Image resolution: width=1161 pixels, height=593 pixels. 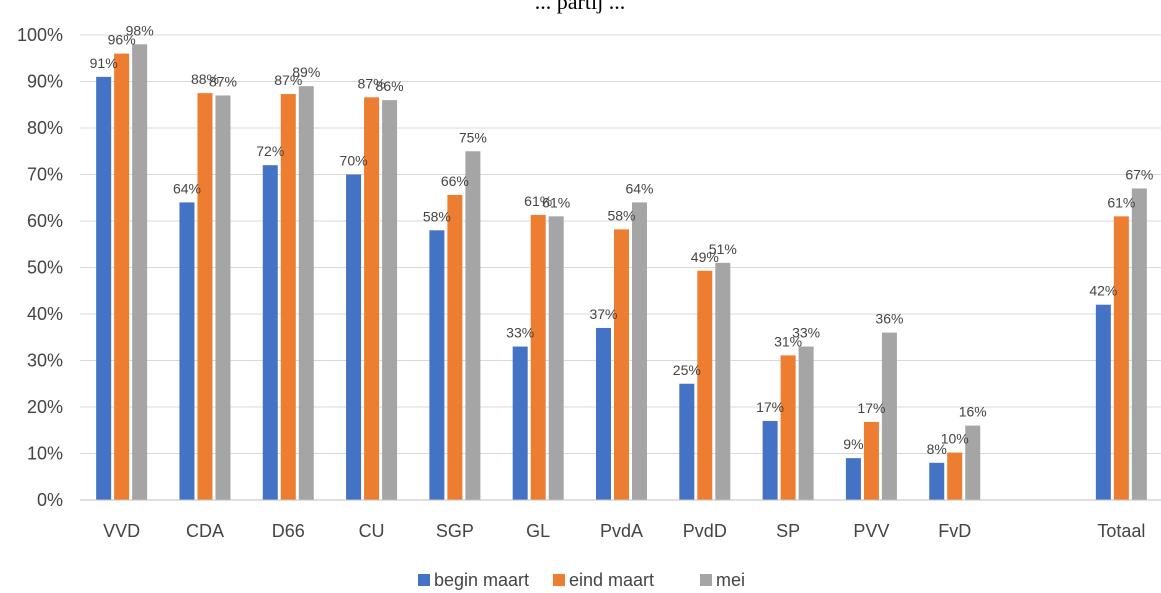 What do you see at coordinates (354, 161) in the screenshot?
I see `data-label: 70%` at bounding box center [354, 161].